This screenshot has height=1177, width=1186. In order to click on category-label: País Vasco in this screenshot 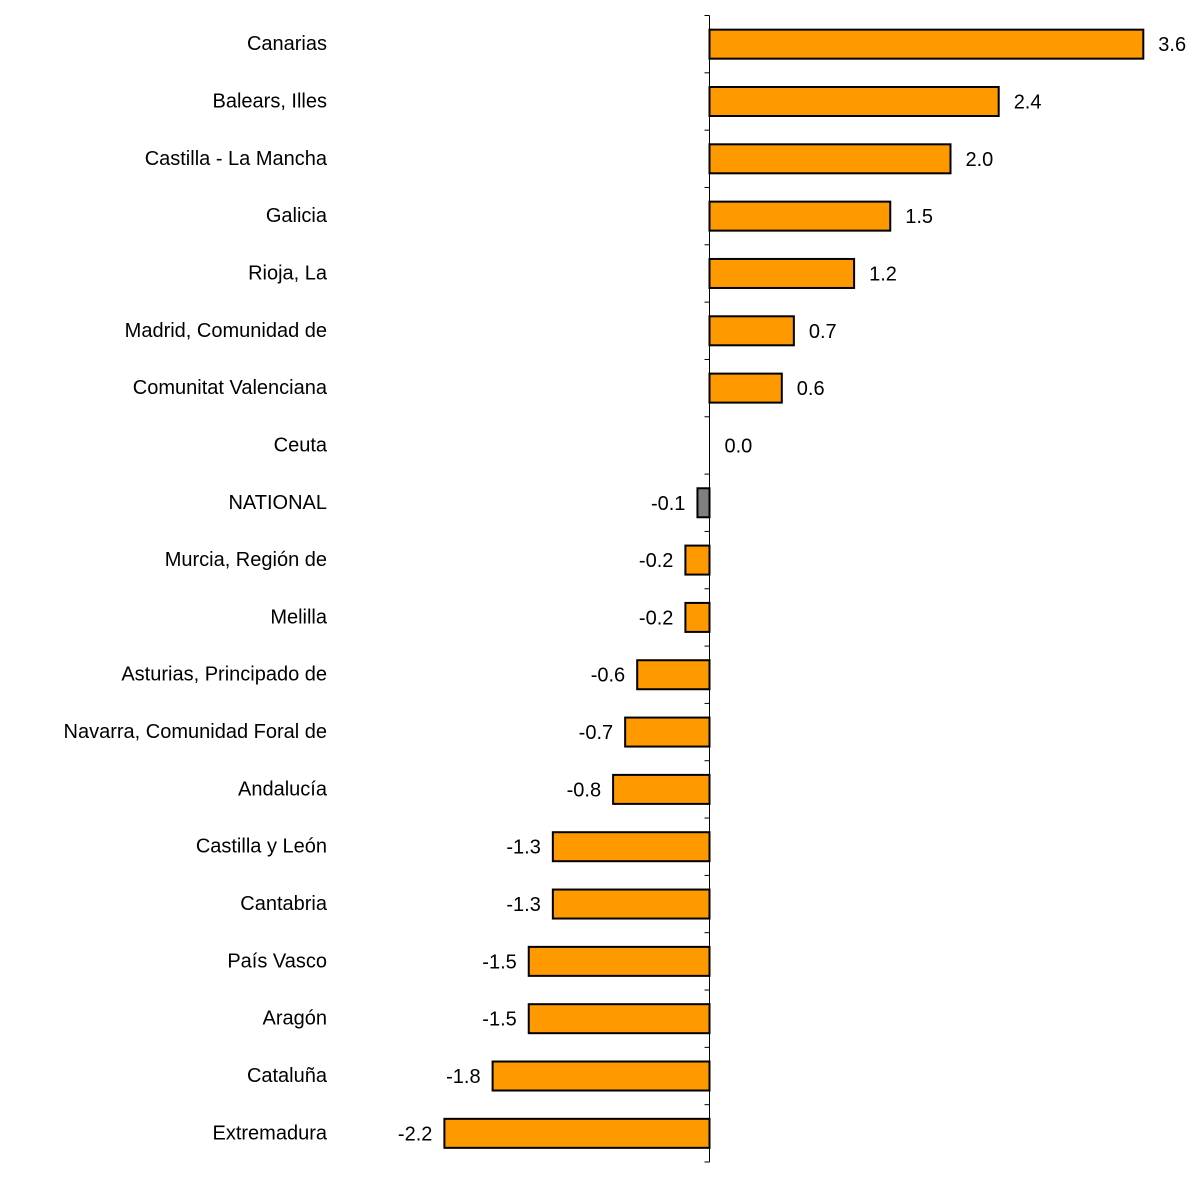, I will do `click(277, 961)`.